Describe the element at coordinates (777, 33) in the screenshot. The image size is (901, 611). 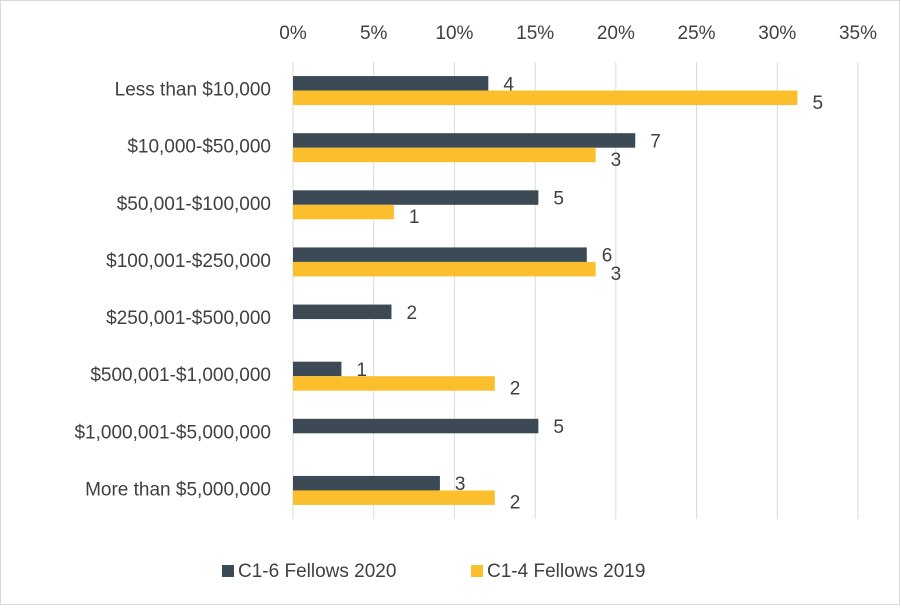
I see `x-tick-label: 30%` at that location.